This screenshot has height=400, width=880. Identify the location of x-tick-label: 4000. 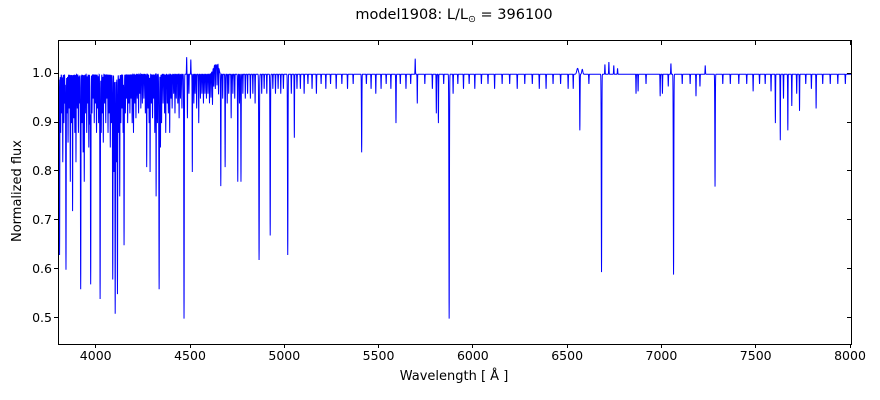
(95, 355).